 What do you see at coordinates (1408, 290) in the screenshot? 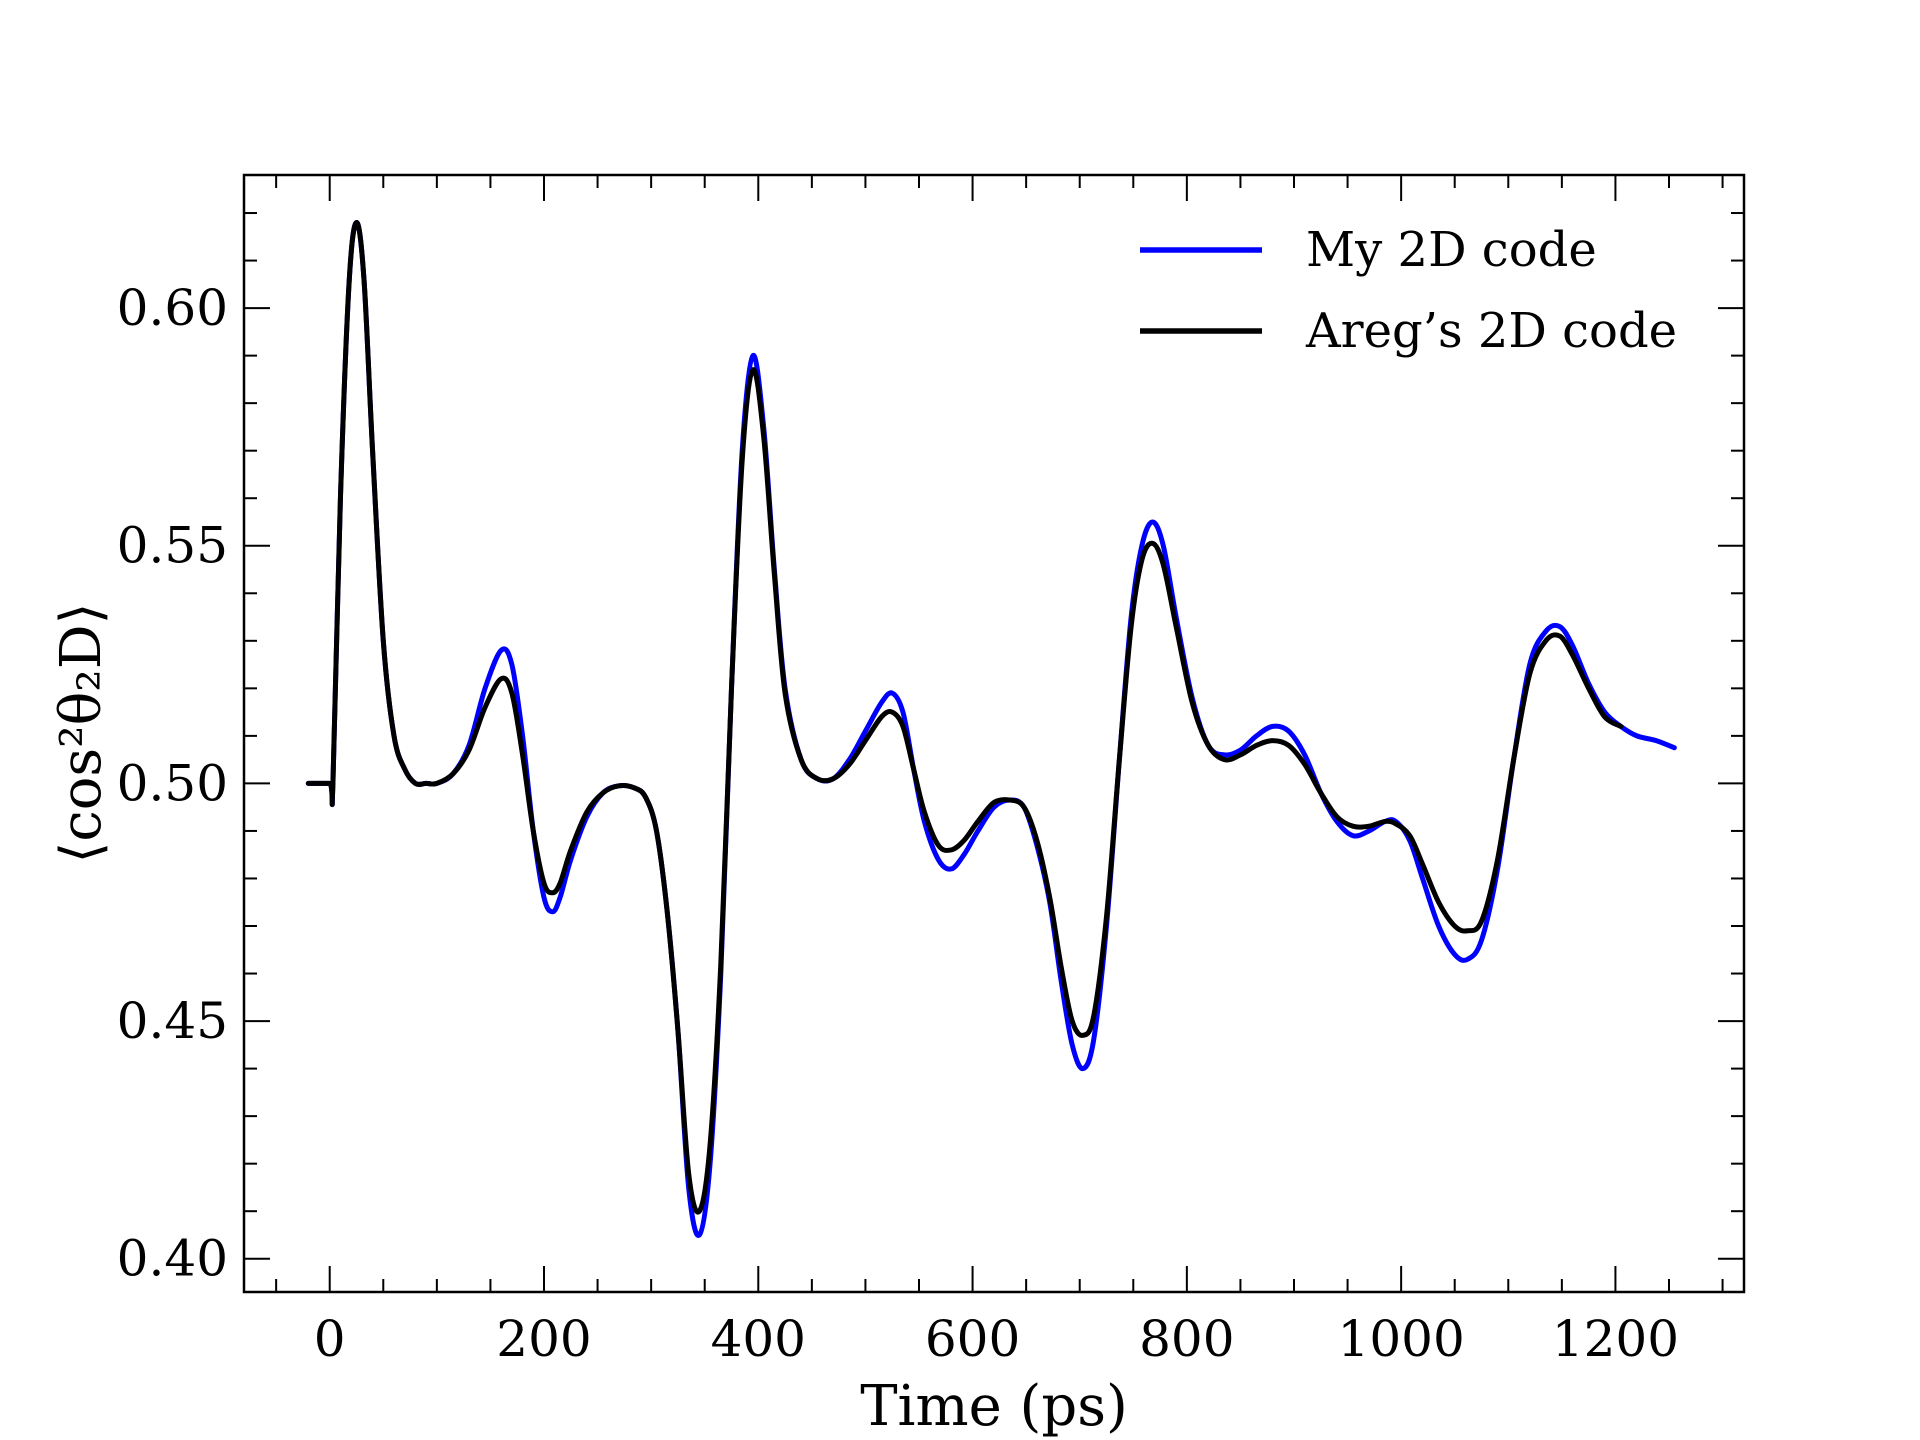
I see `legend: My 2D code Areg’s 2D code` at bounding box center [1408, 290].